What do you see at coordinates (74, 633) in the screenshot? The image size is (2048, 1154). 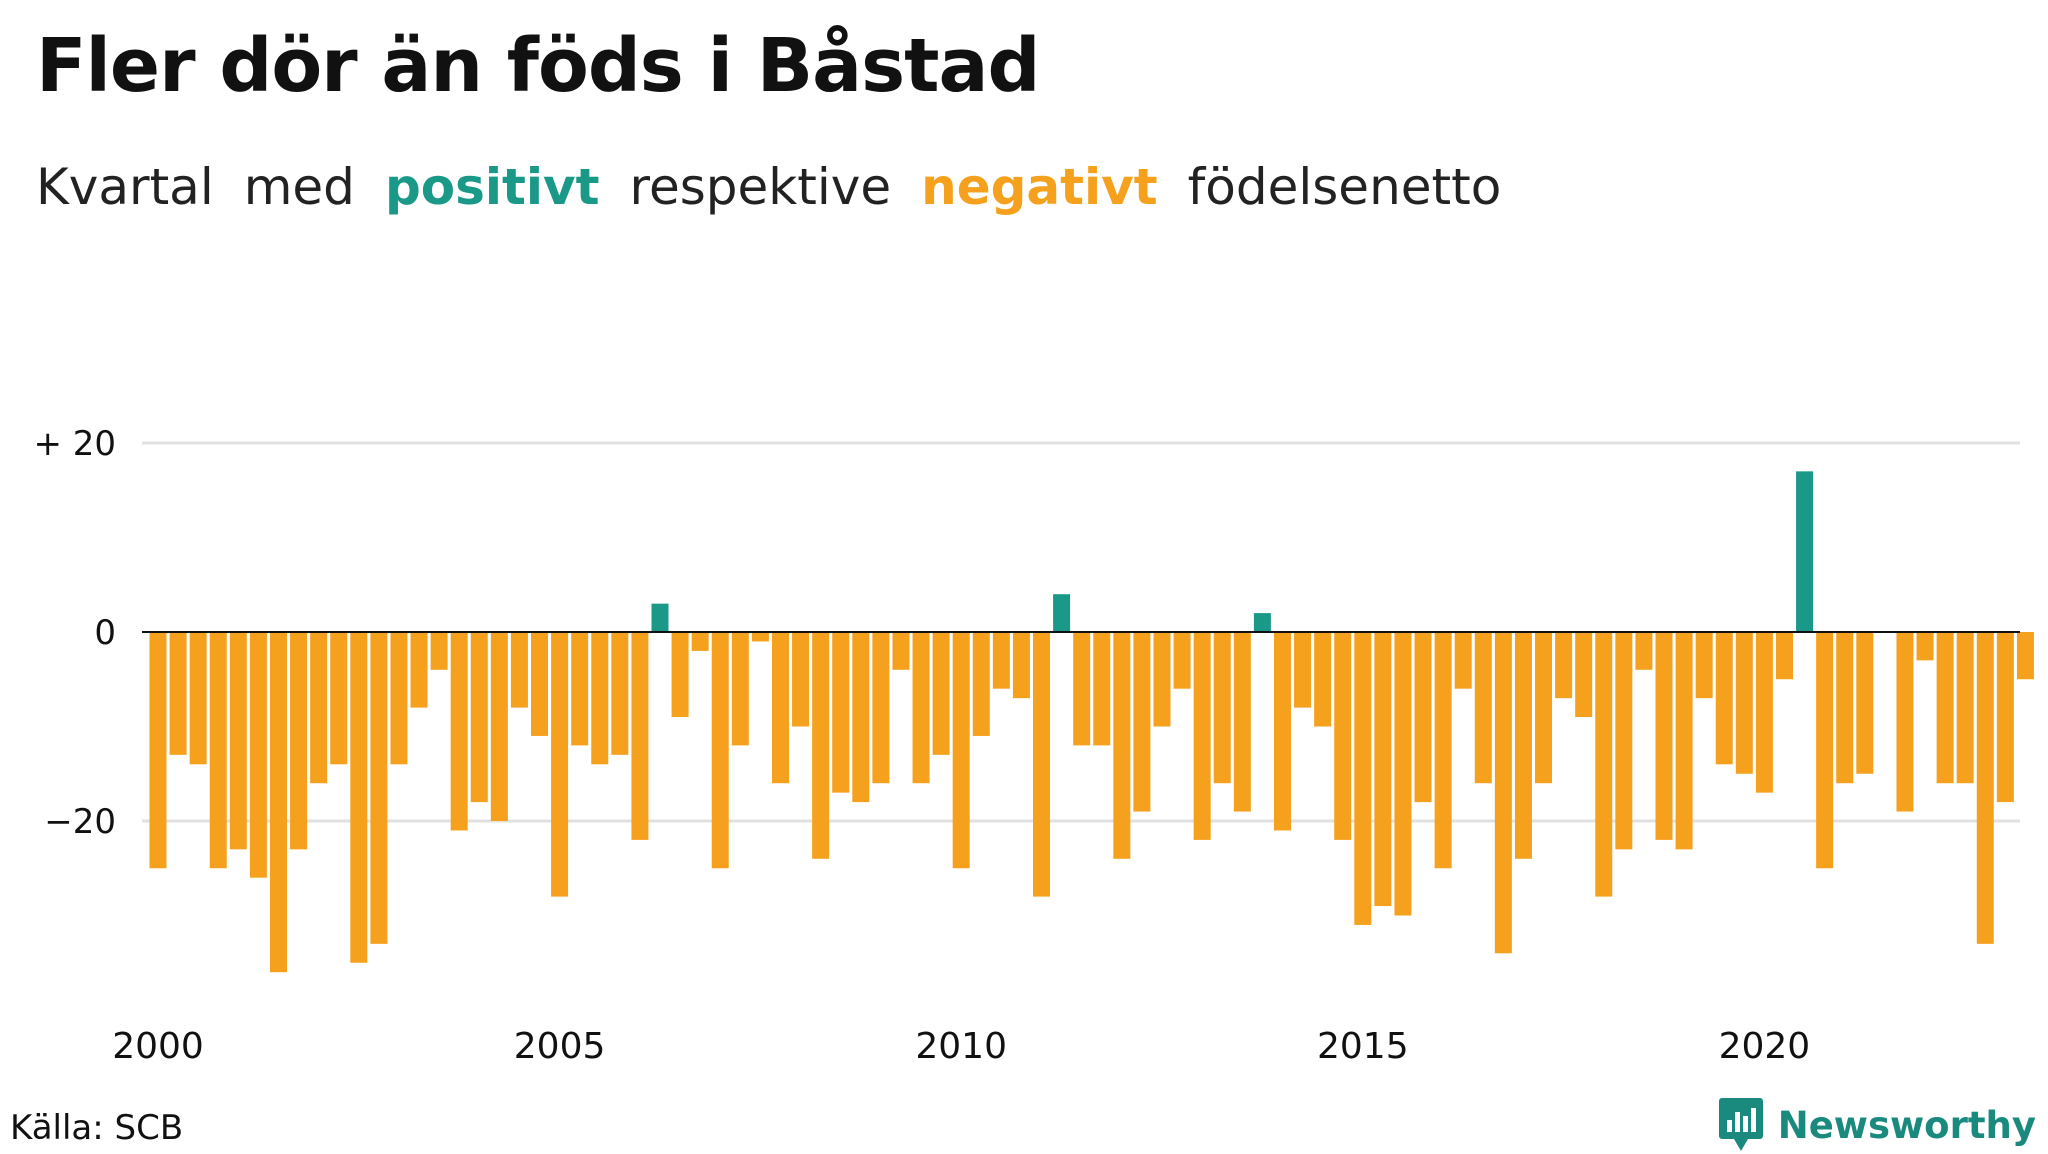 I see `y-axis-labels: + 20 0 −20` at bounding box center [74, 633].